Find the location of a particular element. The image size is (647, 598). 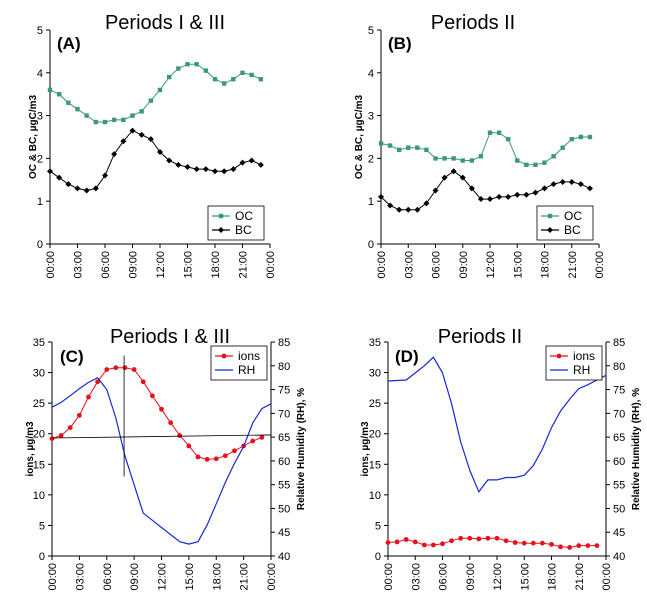

y2-tick-label: 55 is located at coordinates (619, 486).